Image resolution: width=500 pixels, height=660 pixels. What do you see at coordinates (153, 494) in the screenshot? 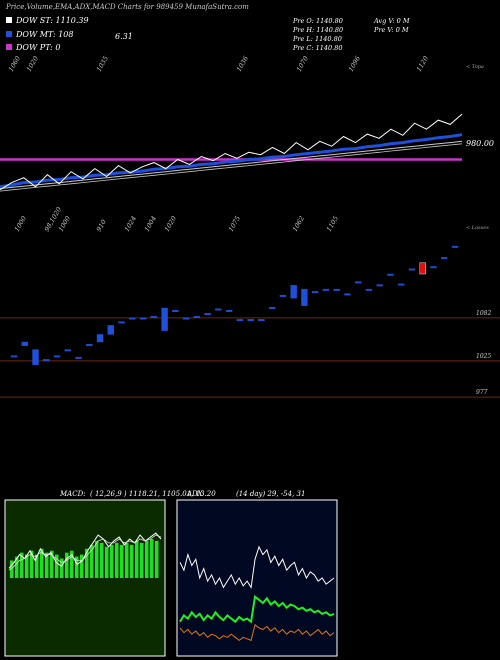
I see `macd-params: ( 12,26,9 ) 1118.21, 1105.01, 13.20` at bounding box center [153, 494].